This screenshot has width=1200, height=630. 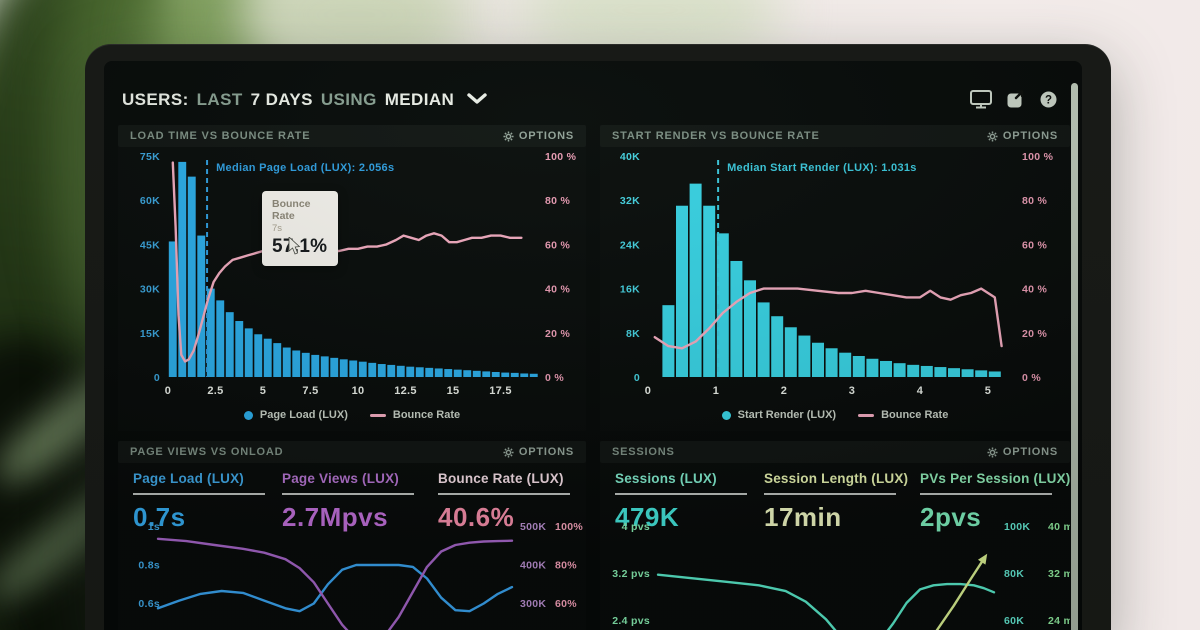 I want to click on axis-label: 100 %, so click(x=561, y=157).